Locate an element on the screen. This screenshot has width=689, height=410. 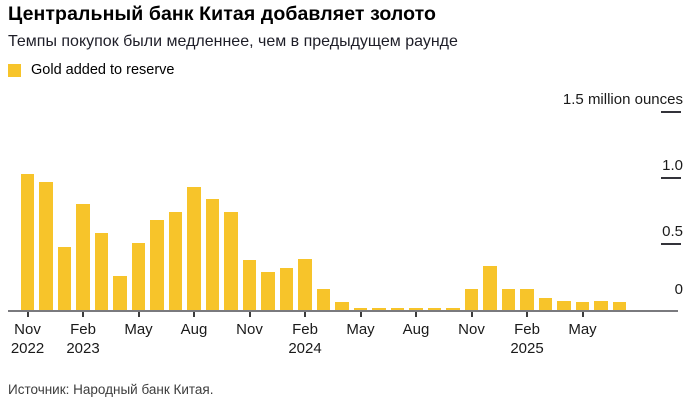
x-axis-line is located at coordinates (343, 311).